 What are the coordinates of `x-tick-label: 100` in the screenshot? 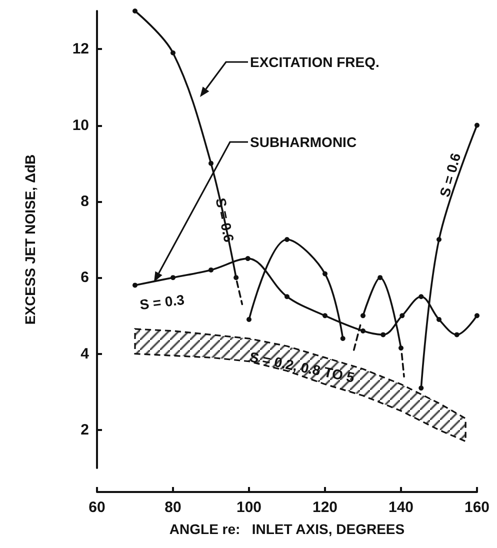 It's located at (249, 507).